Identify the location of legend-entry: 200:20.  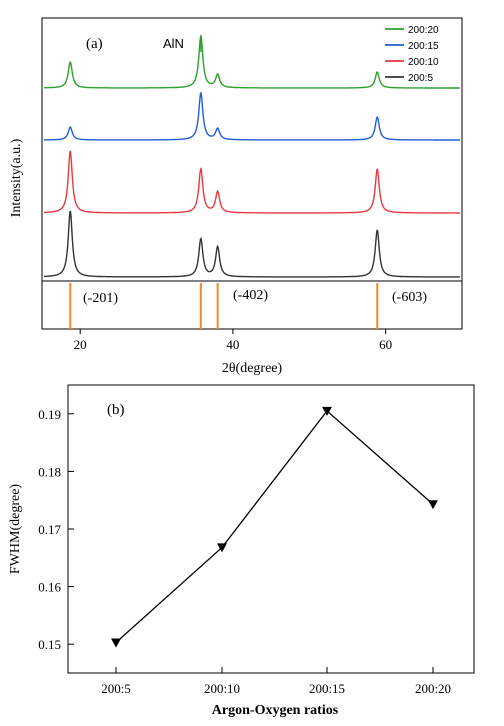
(423, 30).